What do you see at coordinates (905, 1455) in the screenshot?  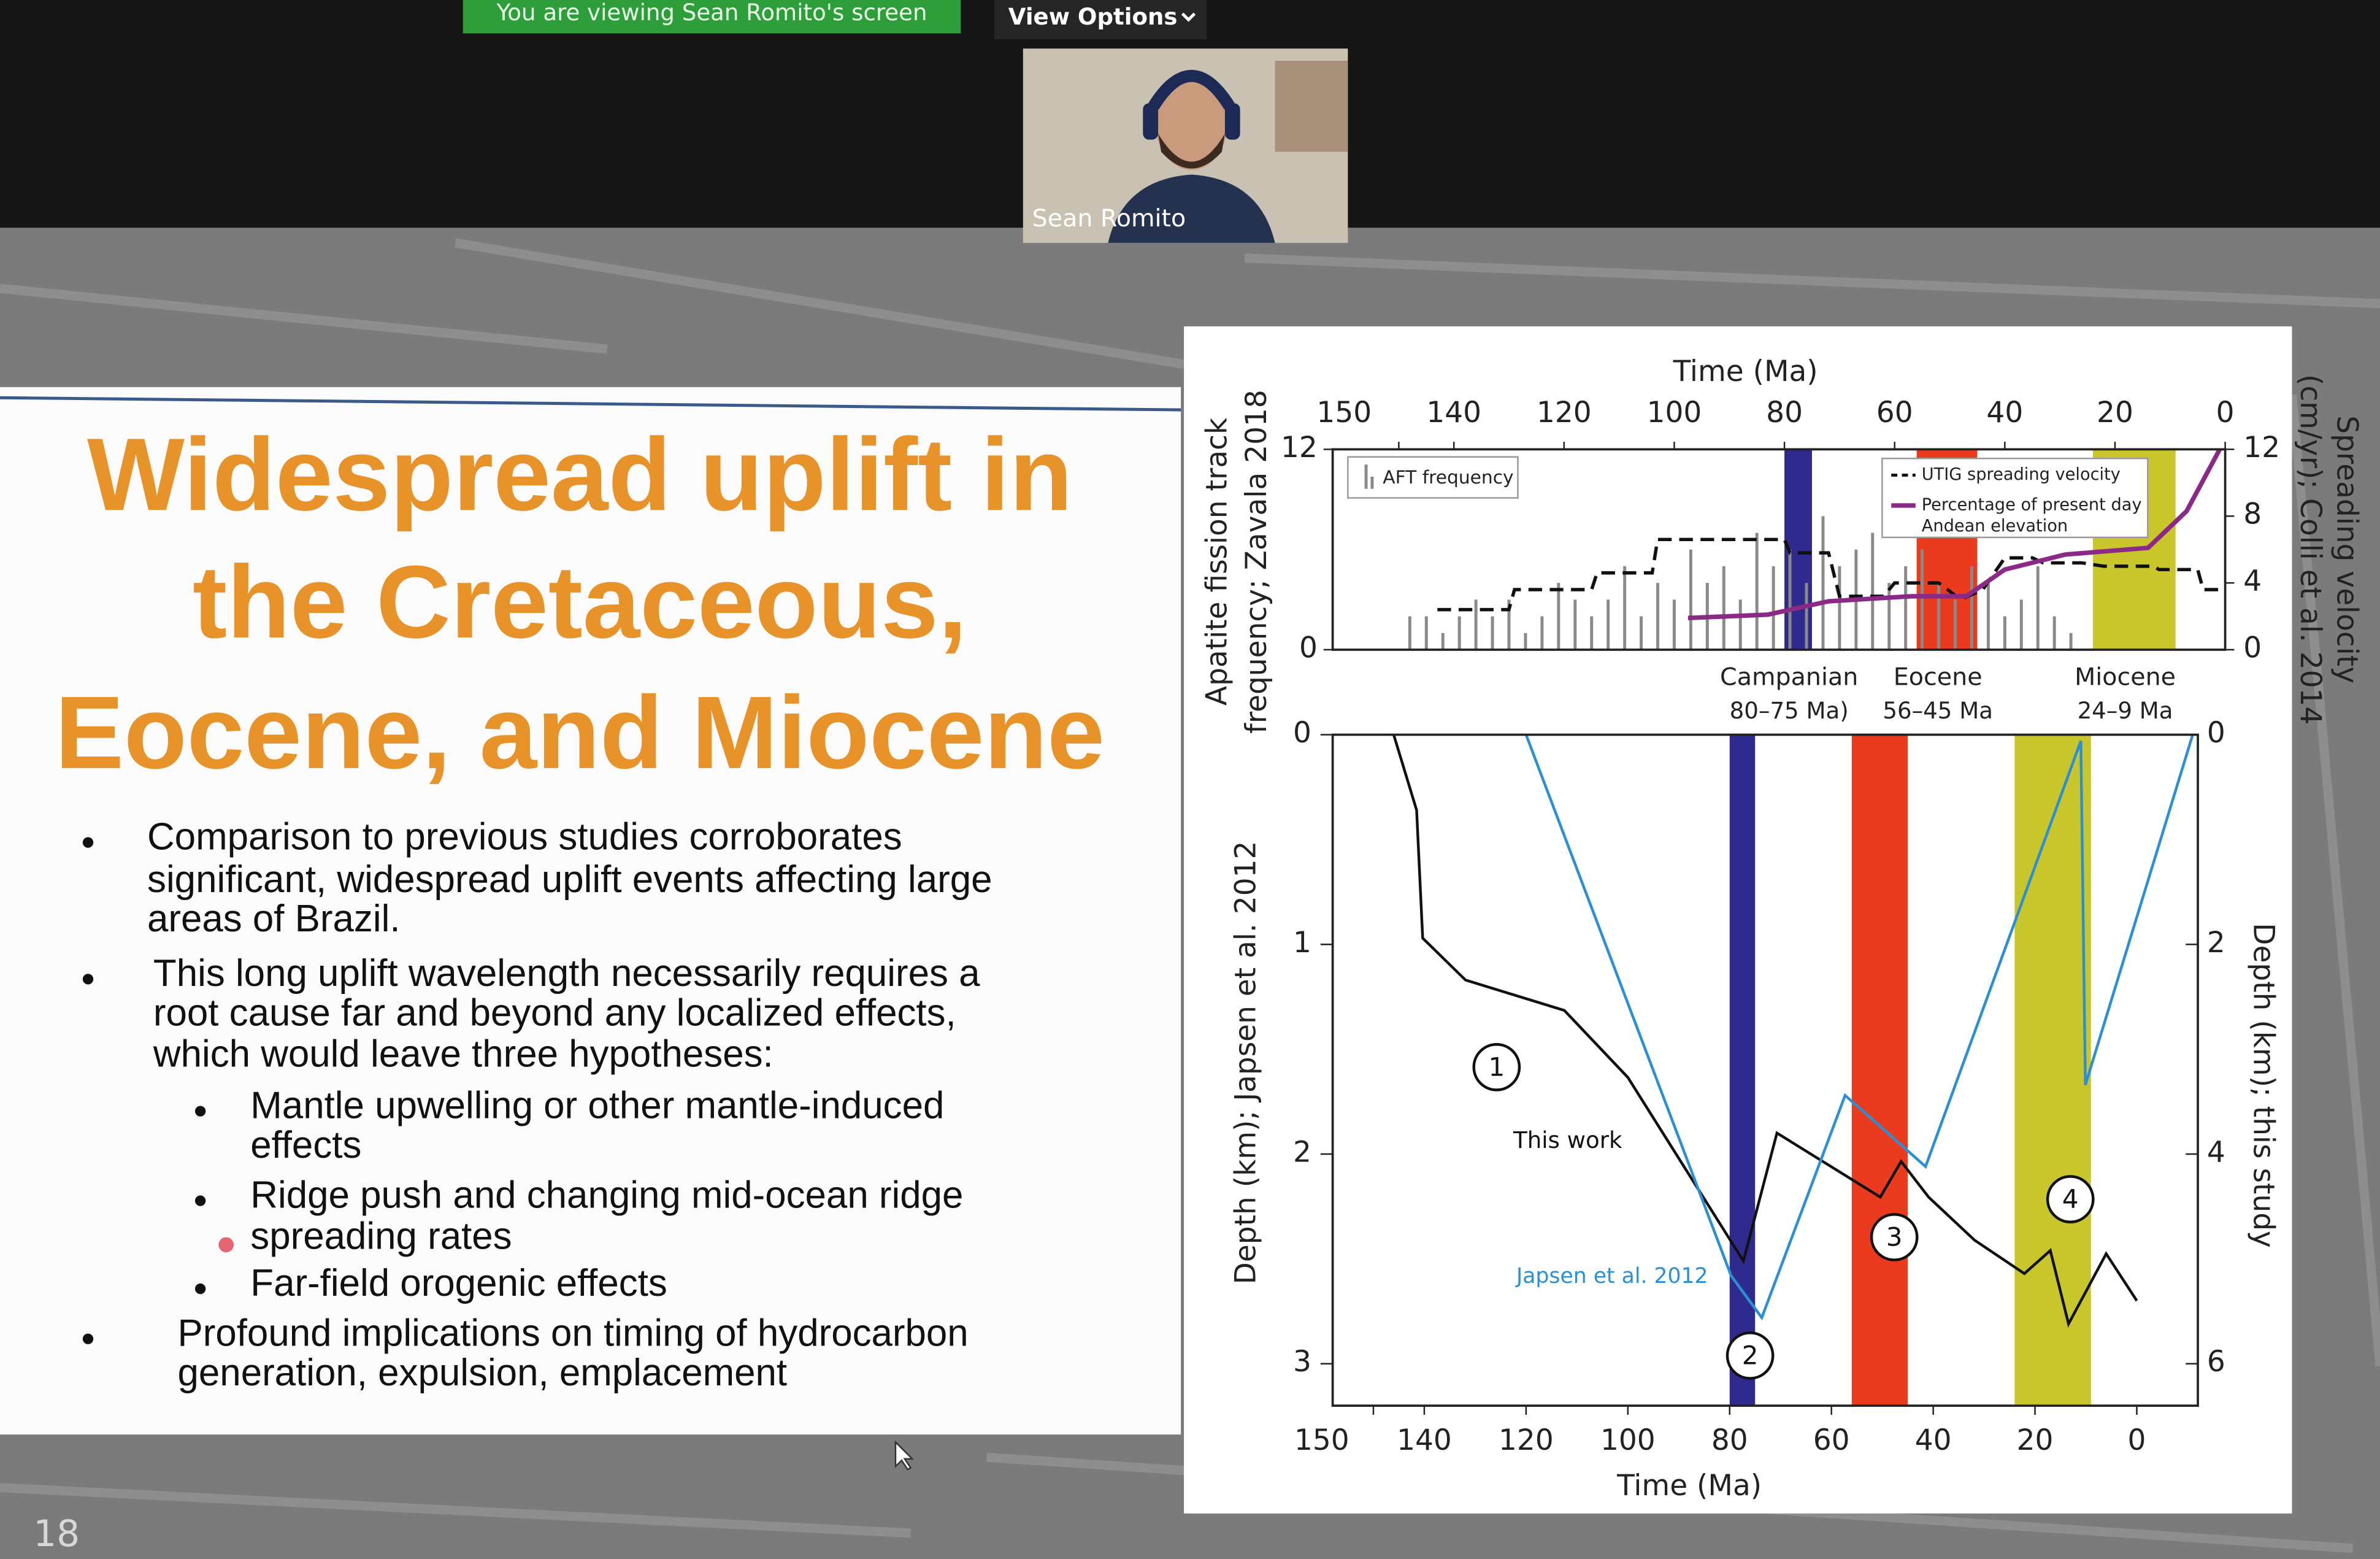 I see `mouse-pointer` at bounding box center [905, 1455].